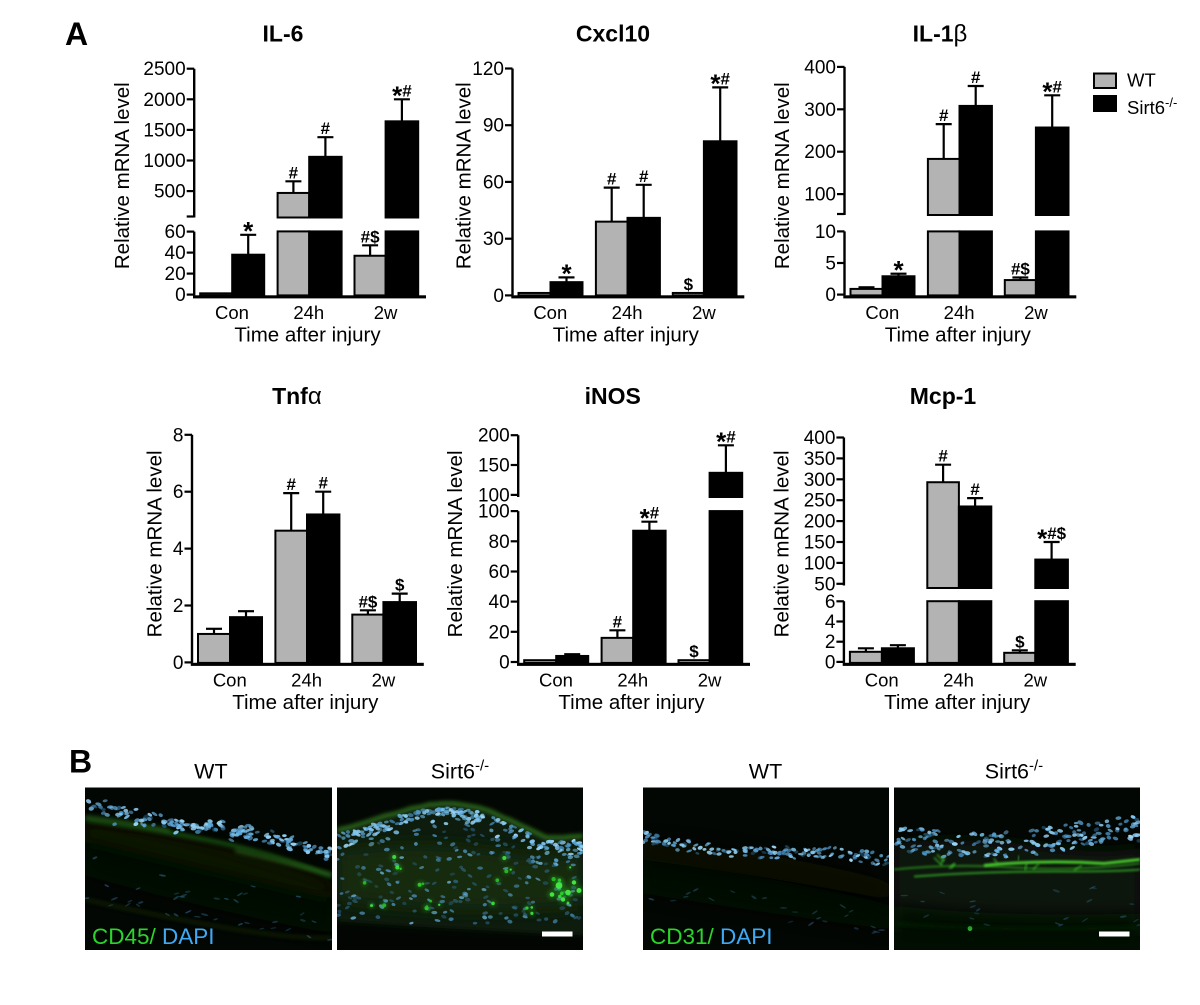 This screenshot has height=1005, width=1200. What do you see at coordinates (830, 264) in the screenshot?
I see `svg-text: 5` at bounding box center [830, 264].